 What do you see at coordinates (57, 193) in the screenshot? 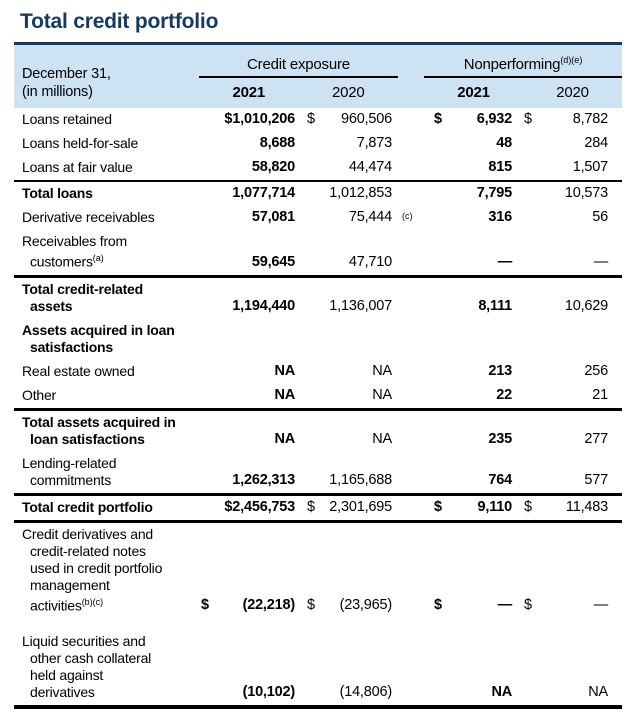
I see `row-label: Total loans` at bounding box center [57, 193].